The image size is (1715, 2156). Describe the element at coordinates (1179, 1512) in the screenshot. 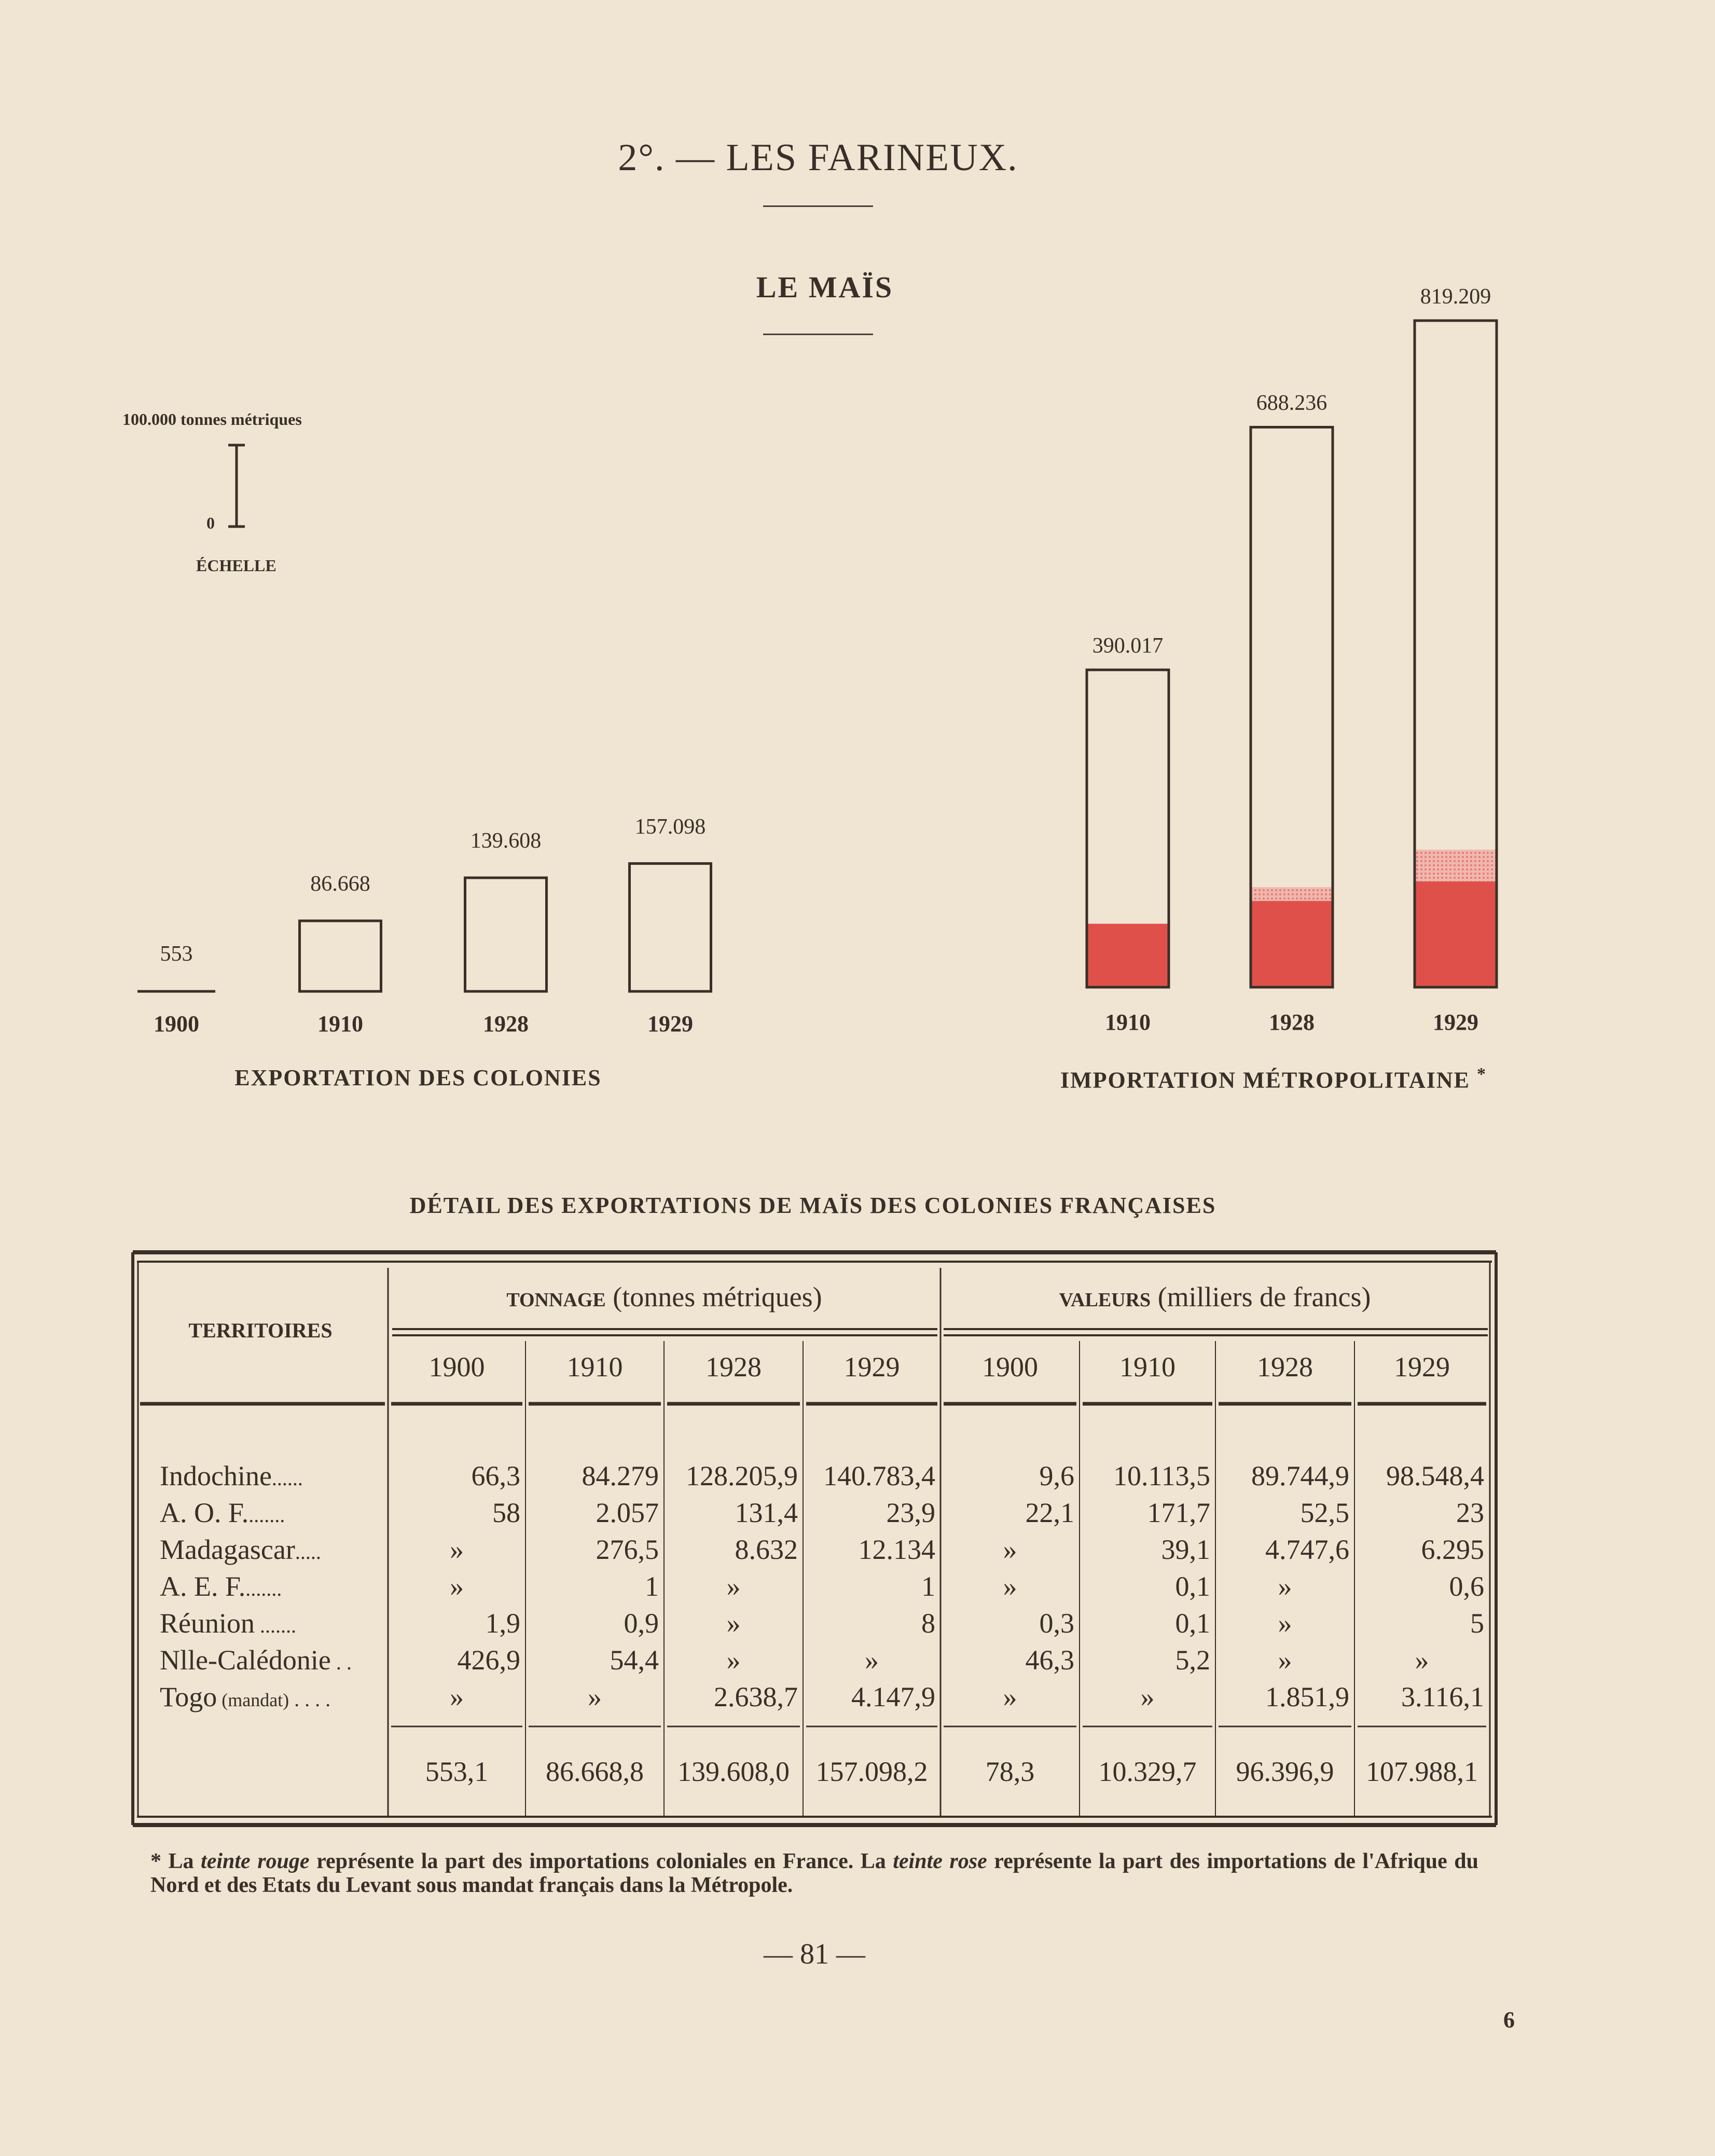

I see `table-cell: 171,7` at that location.